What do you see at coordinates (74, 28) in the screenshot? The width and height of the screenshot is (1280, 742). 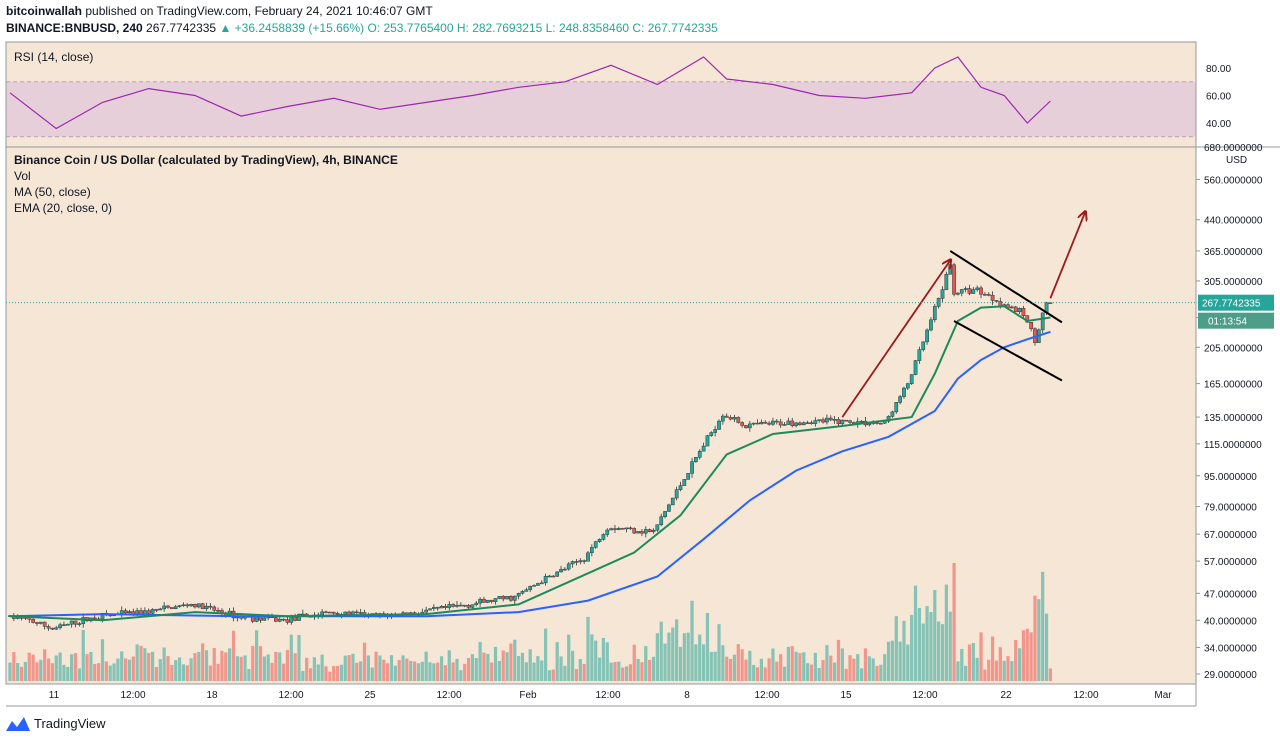 I see `symbol-label: BINANCE:BNBUSD, 240` at bounding box center [74, 28].